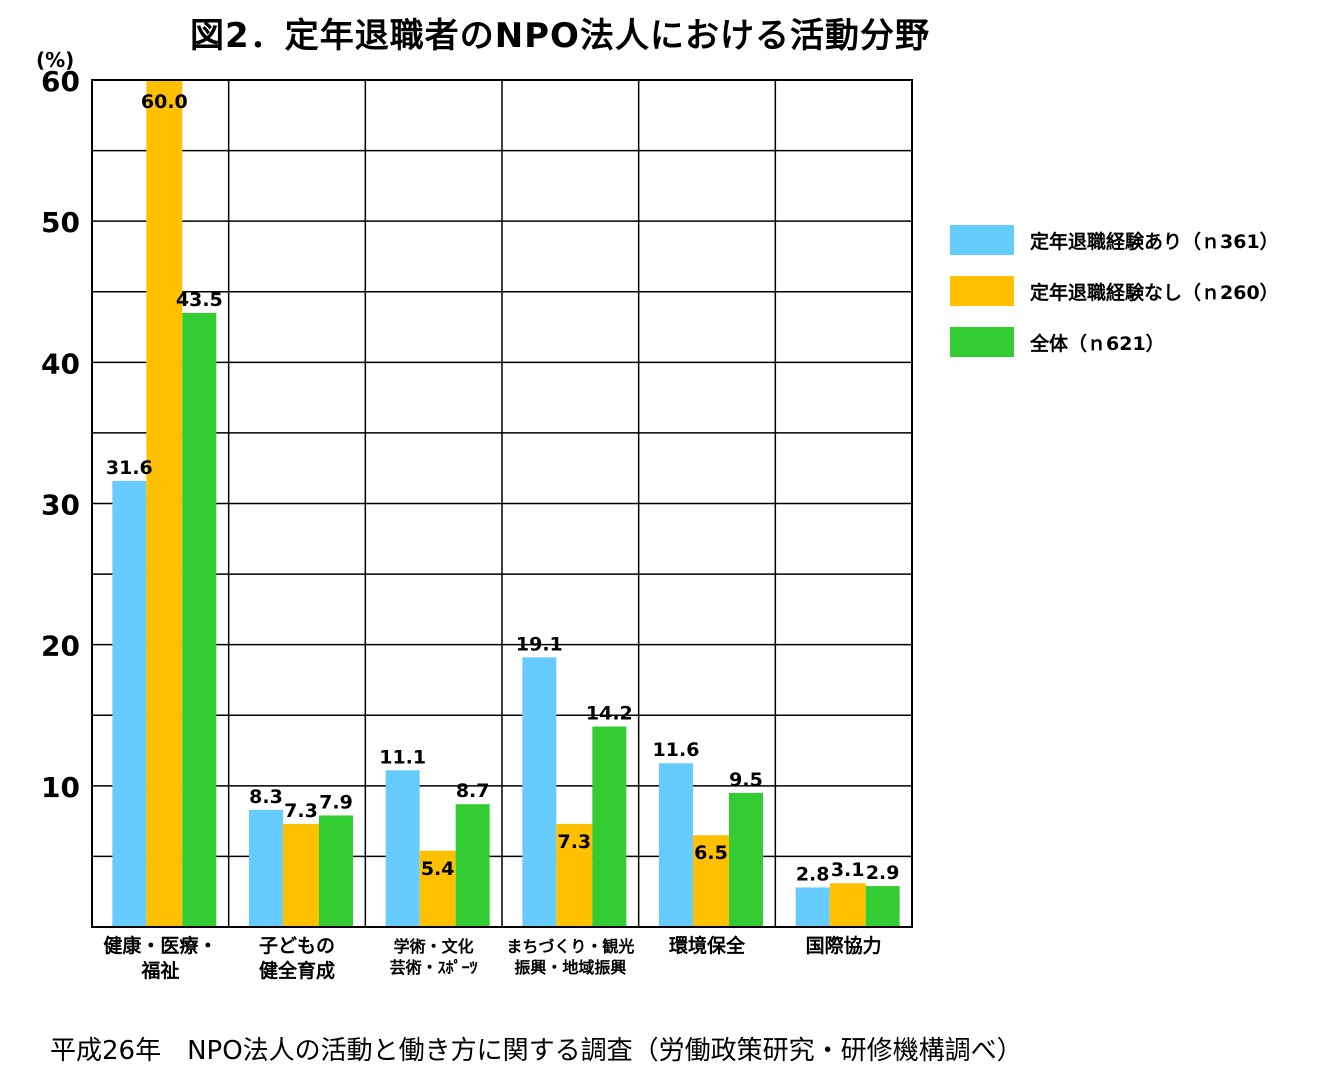 The width and height of the screenshot is (1320, 1087). What do you see at coordinates (402, 757) in the screenshot?
I see `data-label: 11.1` at bounding box center [402, 757].